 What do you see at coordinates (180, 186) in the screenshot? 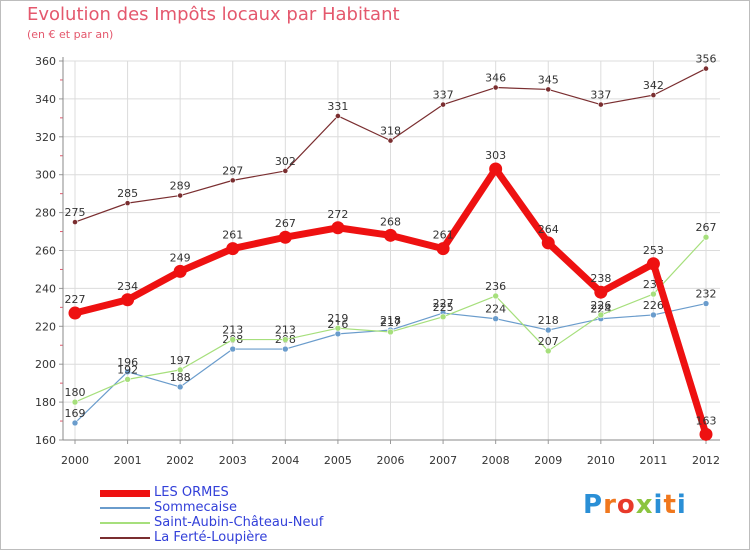
I see `data-label-la-ferte-loupiere: 289` at bounding box center [180, 186].